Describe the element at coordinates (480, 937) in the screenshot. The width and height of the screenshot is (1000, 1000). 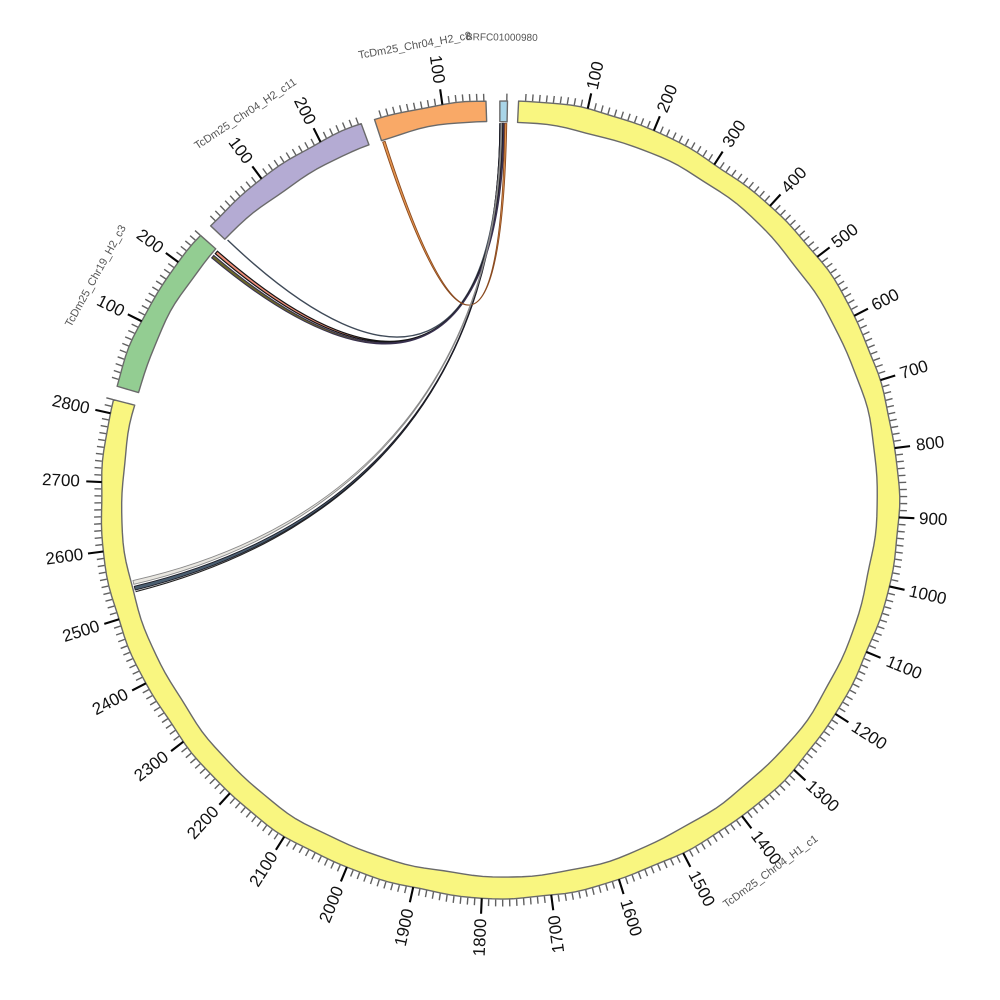
I see `svg-text: 1800` at that location.